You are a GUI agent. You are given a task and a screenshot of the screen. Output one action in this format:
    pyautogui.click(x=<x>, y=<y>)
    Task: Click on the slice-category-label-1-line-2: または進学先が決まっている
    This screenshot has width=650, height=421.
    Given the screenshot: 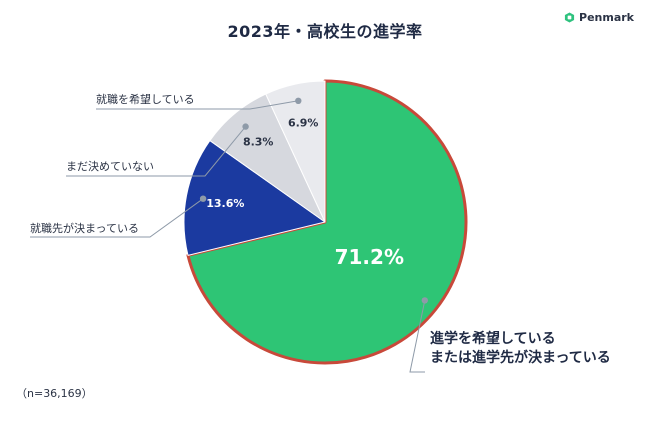 What is the action you would take?
    pyautogui.click(x=520, y=357)
    